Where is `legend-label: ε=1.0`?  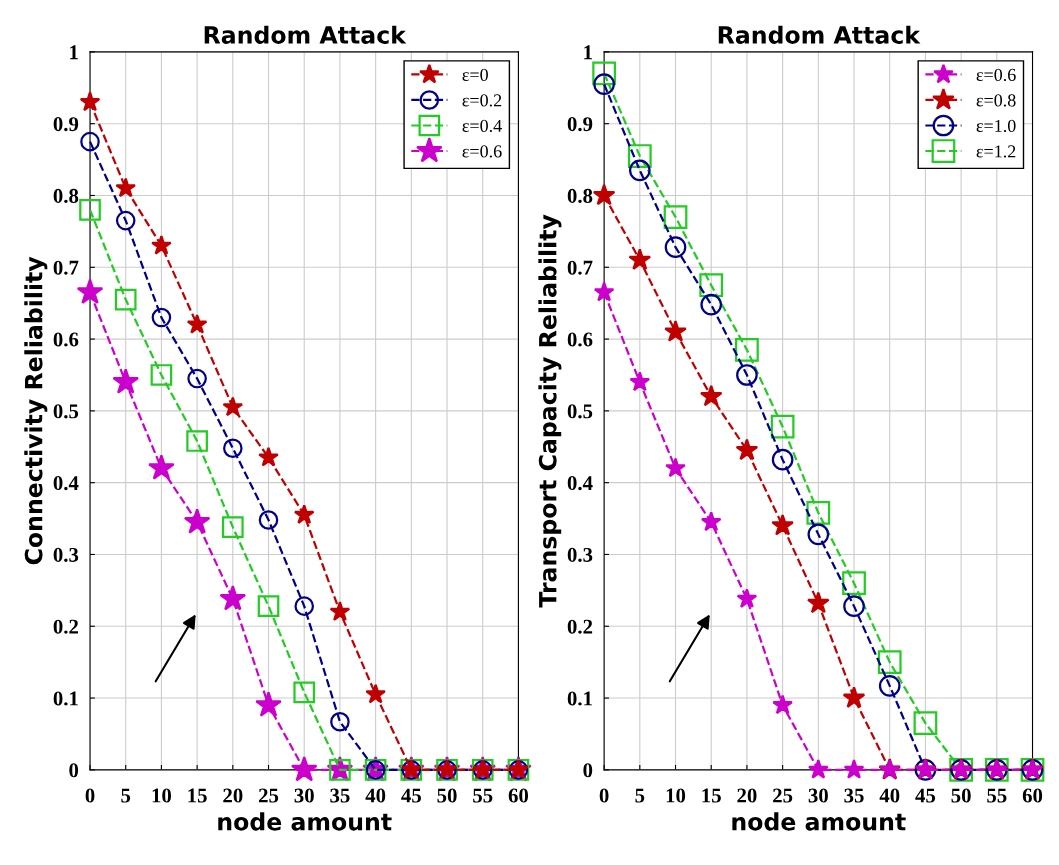
legend-label: ε=1.0 is located at coordinates (996, 126).